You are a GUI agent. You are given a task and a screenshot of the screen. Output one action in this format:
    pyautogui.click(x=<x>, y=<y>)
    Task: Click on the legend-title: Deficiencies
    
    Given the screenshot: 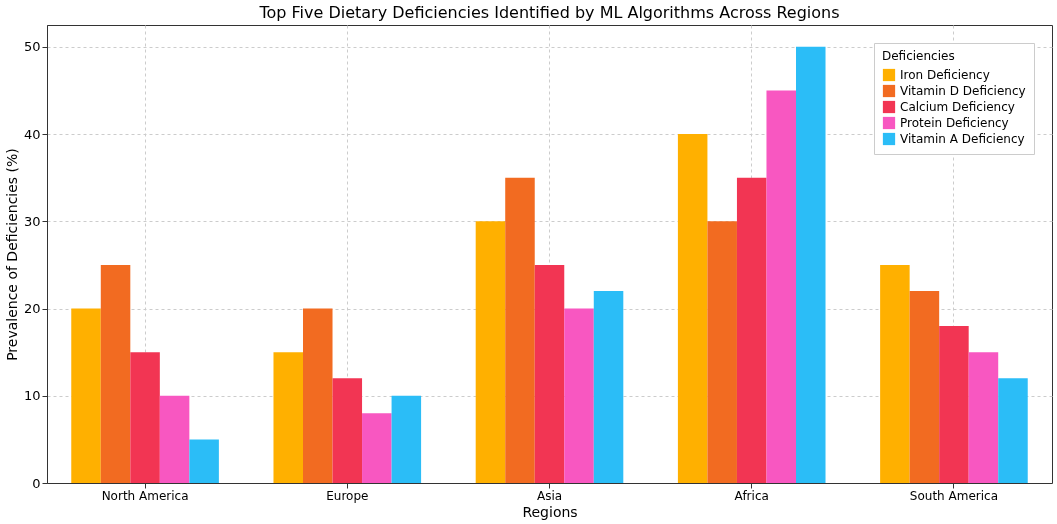 What is the action you would take?
    pyautogui.click(x=918, y=56)
    